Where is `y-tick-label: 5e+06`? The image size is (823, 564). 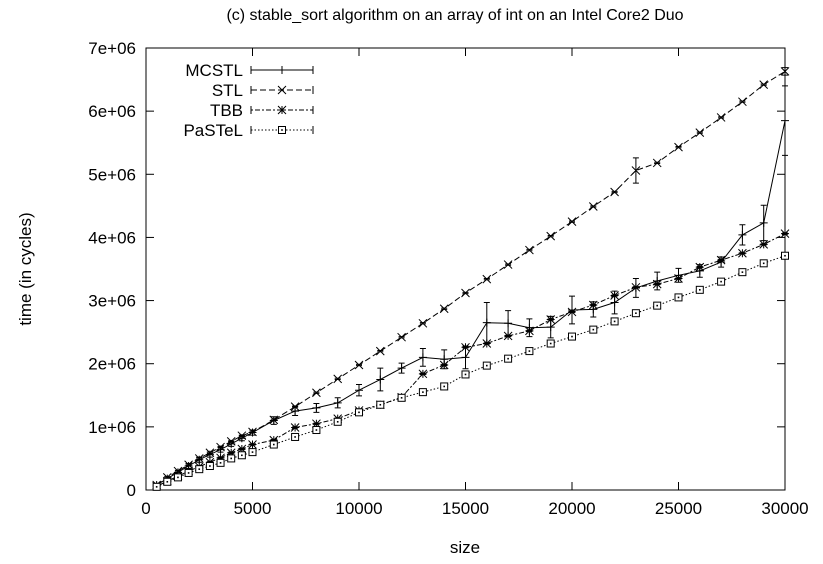 y-tick-label: 5e+06 is located at coordinates (112, 174).